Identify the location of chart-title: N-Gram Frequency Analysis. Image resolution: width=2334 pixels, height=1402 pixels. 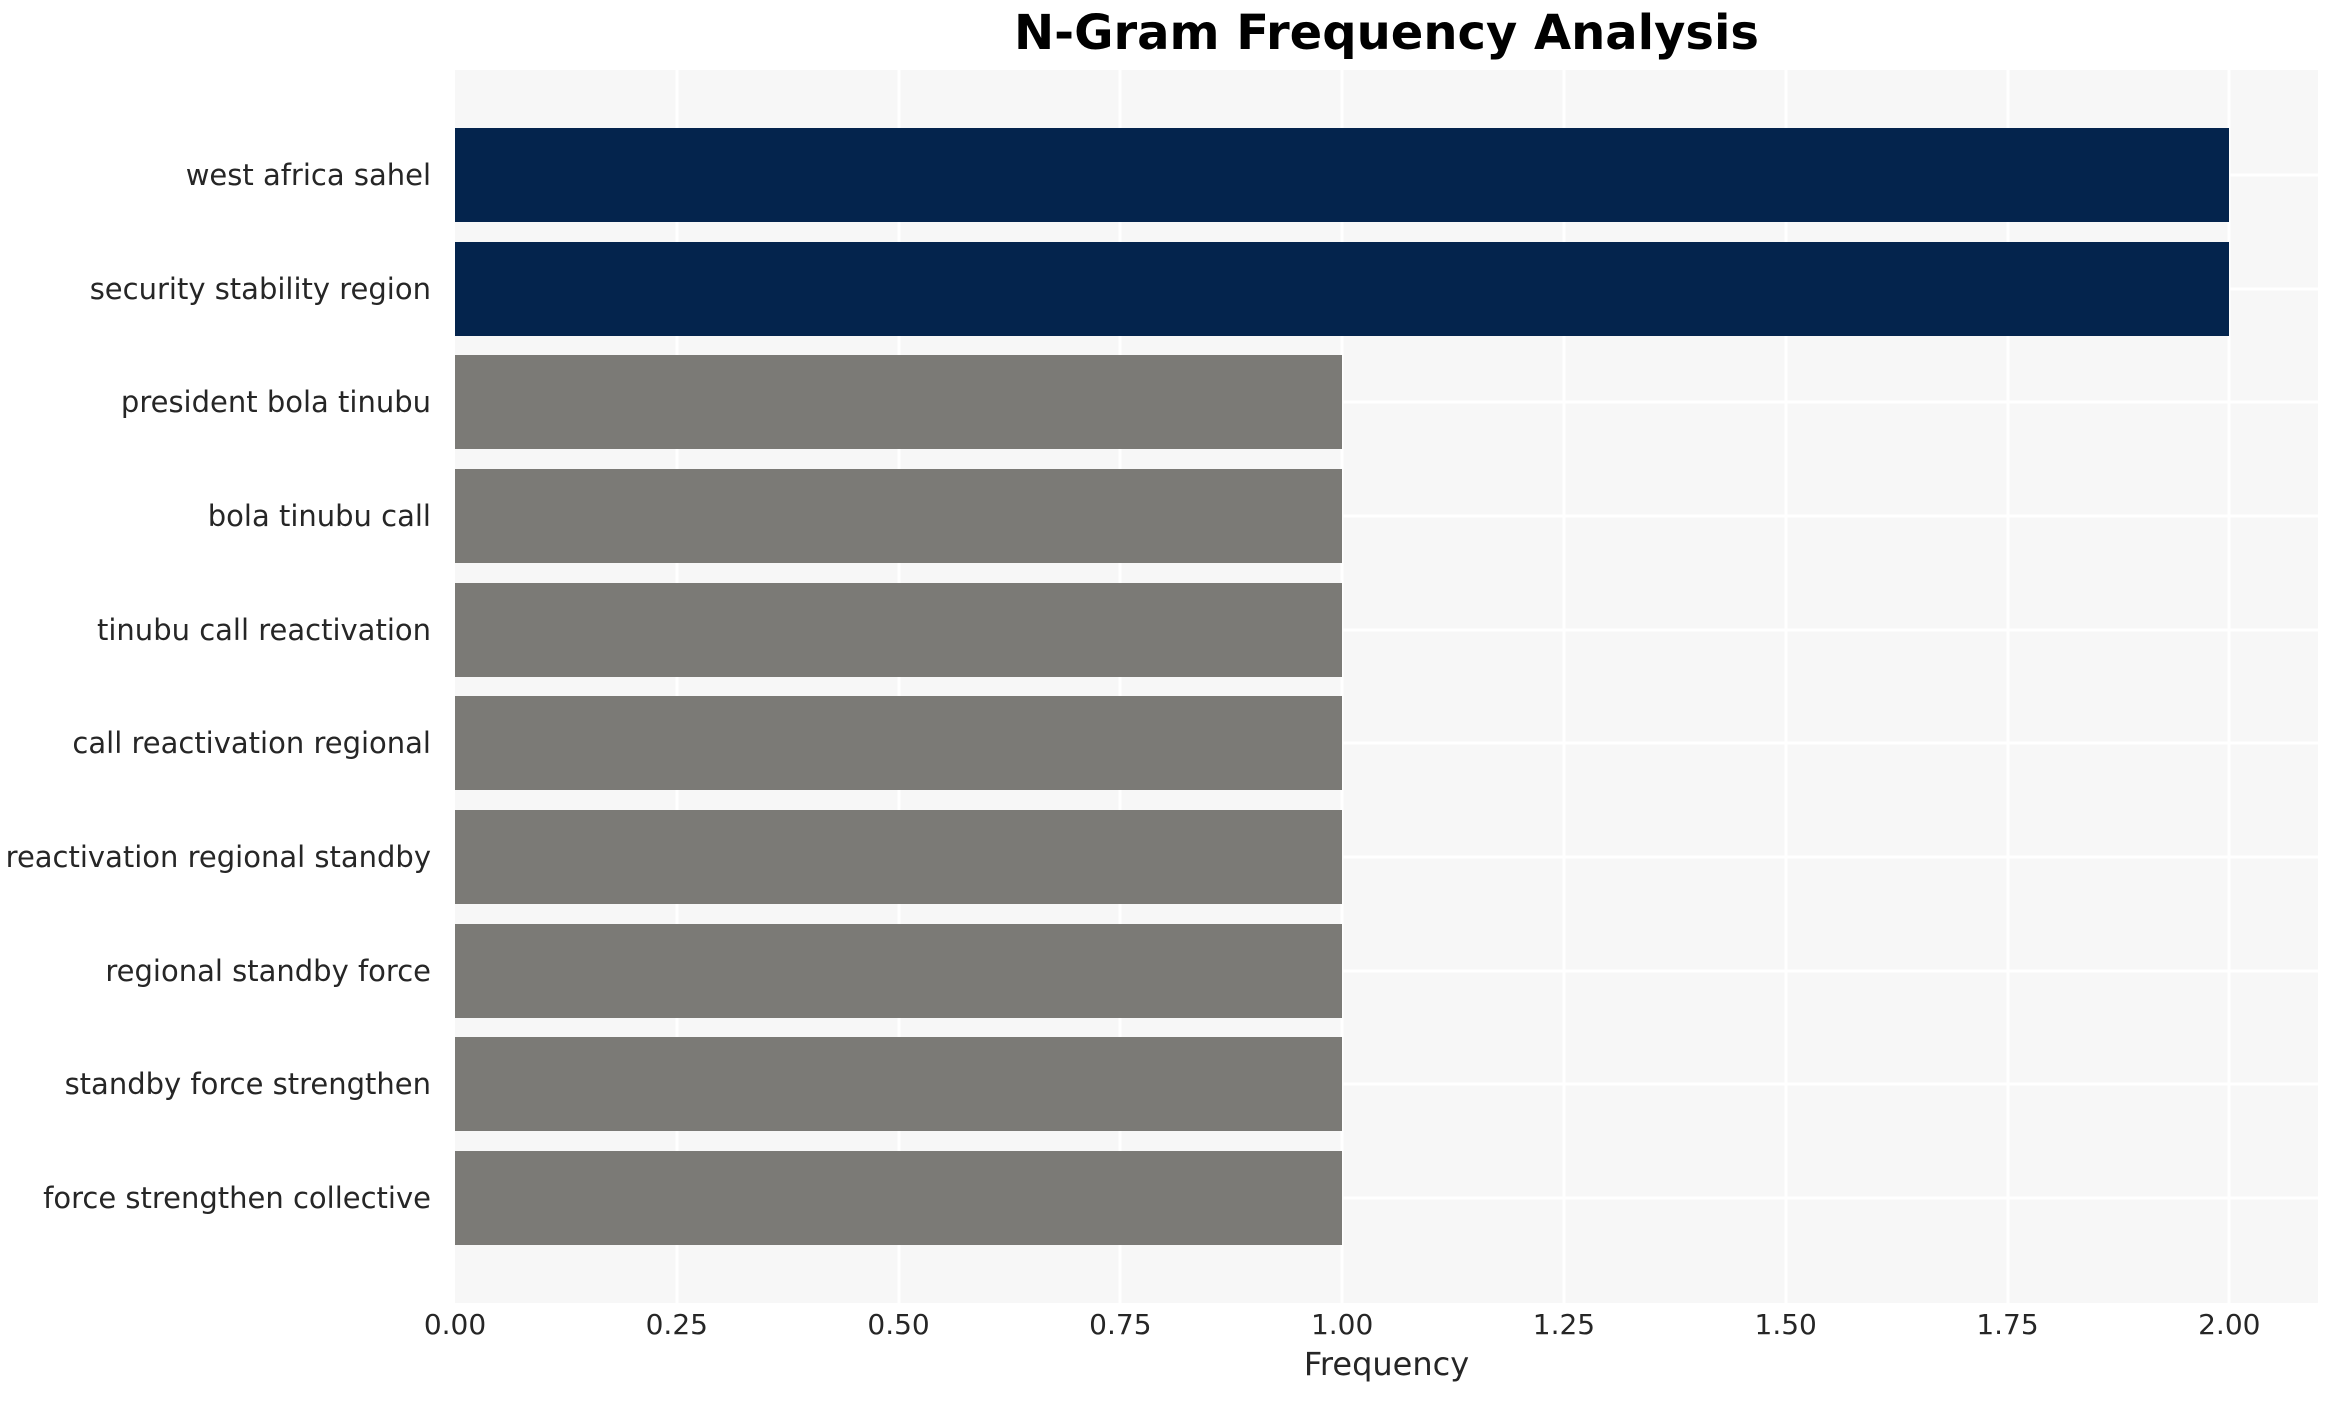
(1386, 33).